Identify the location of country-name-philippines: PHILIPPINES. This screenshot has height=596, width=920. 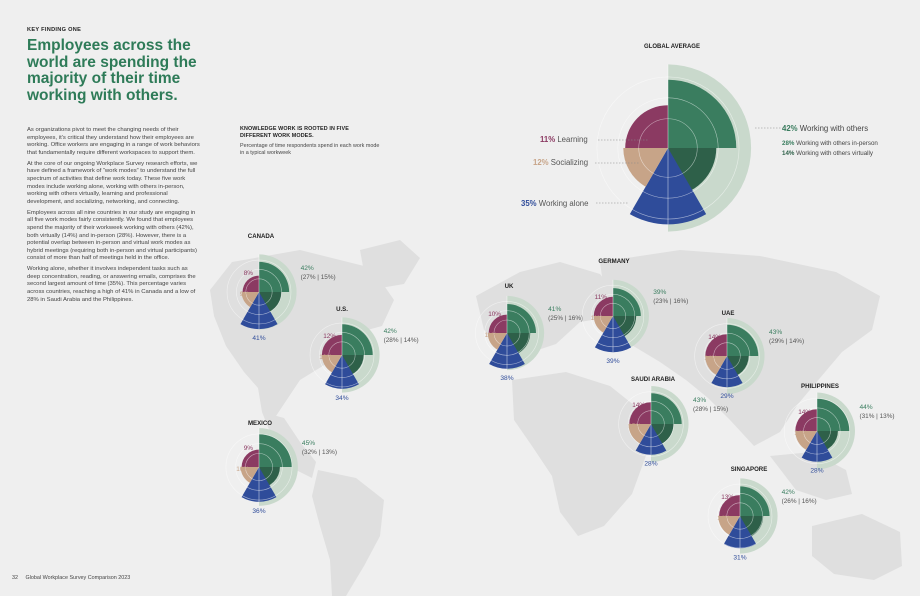
(820, 386).